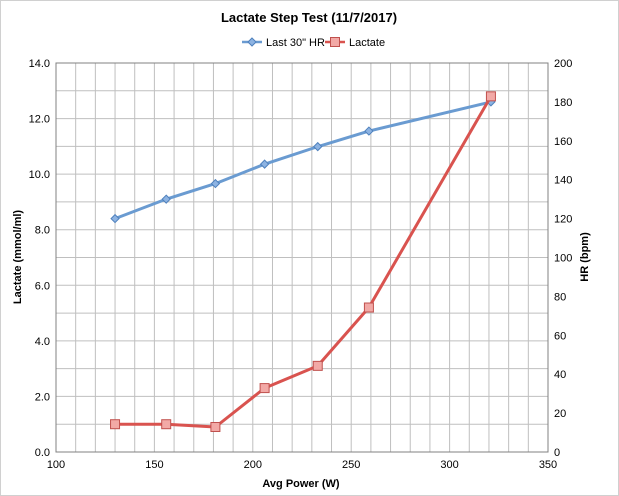 This screenshot has height=496, width=619. Describe the element at coordinates (18, 257) in the screenshot. I see `y-axis-label: Lactate (mmol/ml)` at that location.